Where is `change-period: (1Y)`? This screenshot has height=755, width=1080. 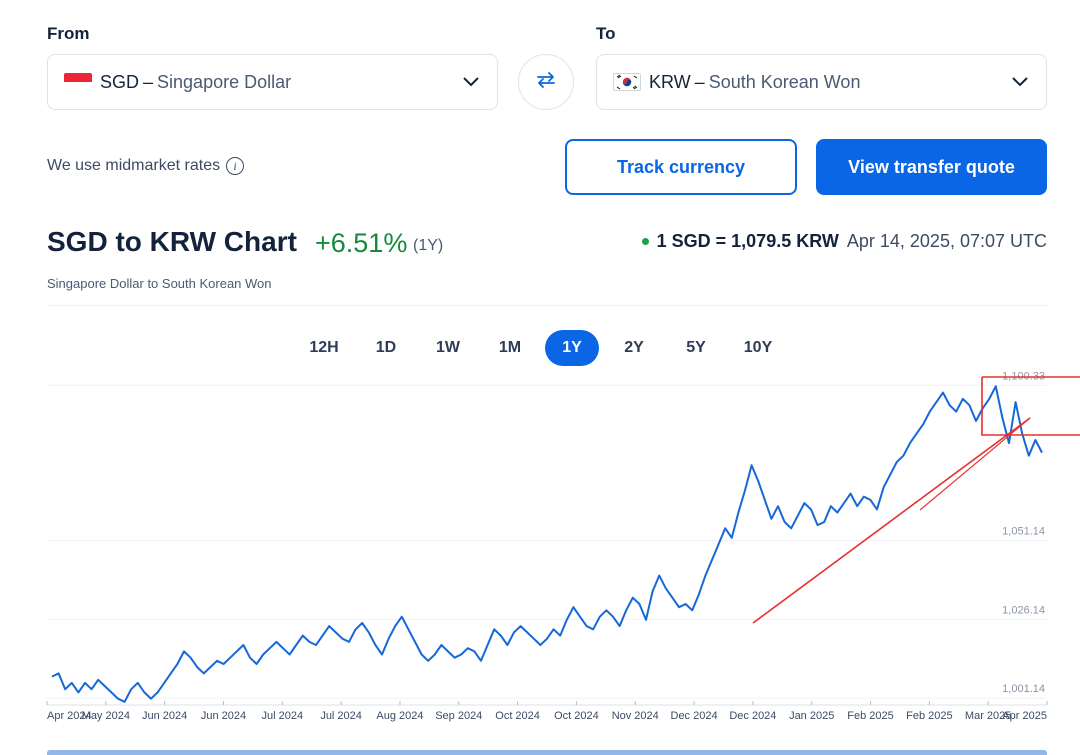
change-period: (1Y) is located at coordinates (428, 245).